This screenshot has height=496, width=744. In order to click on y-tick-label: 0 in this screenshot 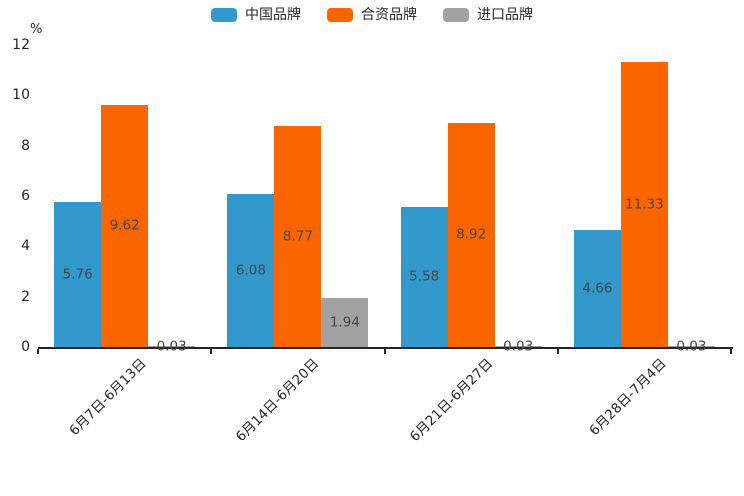, I will do `click(25, 347)`.